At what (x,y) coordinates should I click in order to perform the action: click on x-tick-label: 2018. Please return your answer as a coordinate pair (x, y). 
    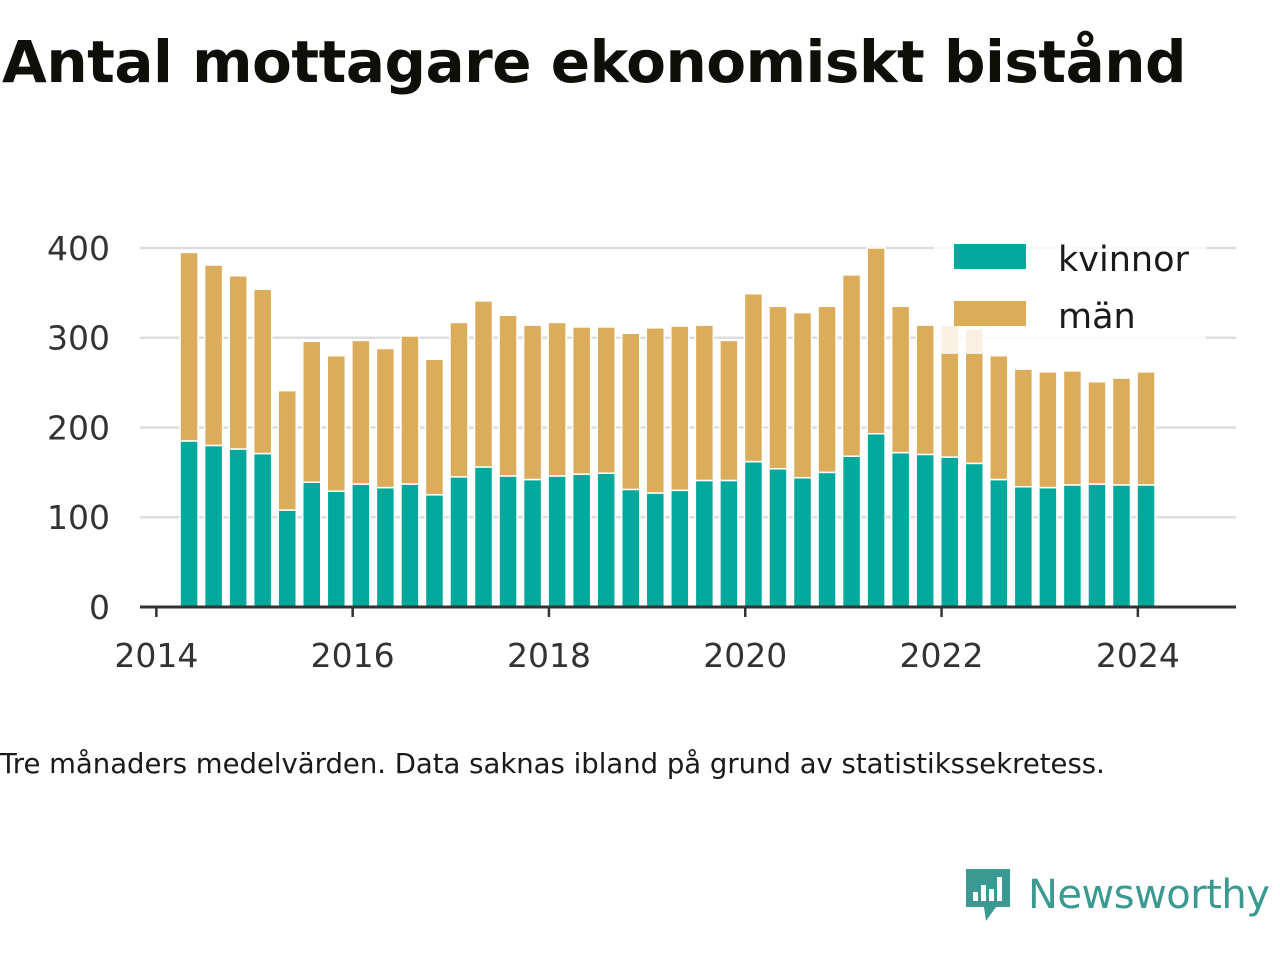
    Looking at the image, I should click on (549, 655).